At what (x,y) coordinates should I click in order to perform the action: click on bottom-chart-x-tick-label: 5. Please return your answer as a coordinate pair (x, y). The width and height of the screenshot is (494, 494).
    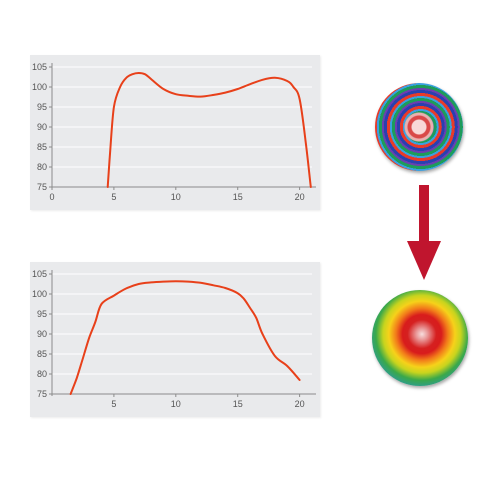
    Looking at the image, I should click on (113, 404).